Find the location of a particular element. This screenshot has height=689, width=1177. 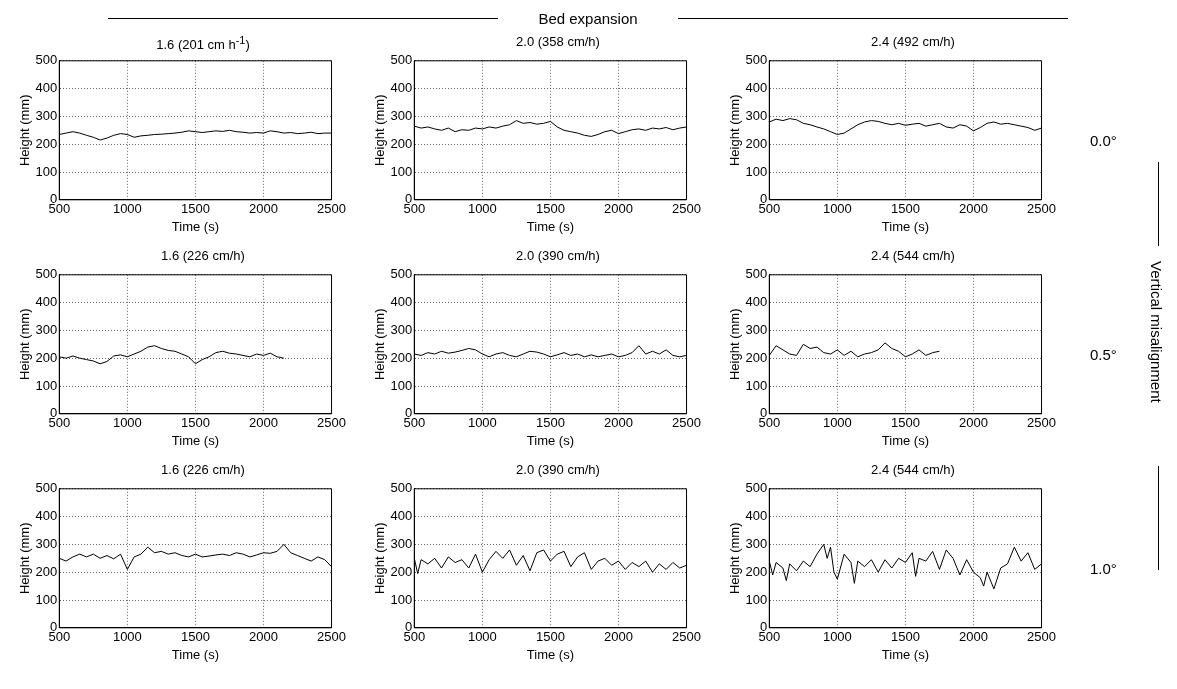

text: 0.0° is located at coordinates (1103, 140).